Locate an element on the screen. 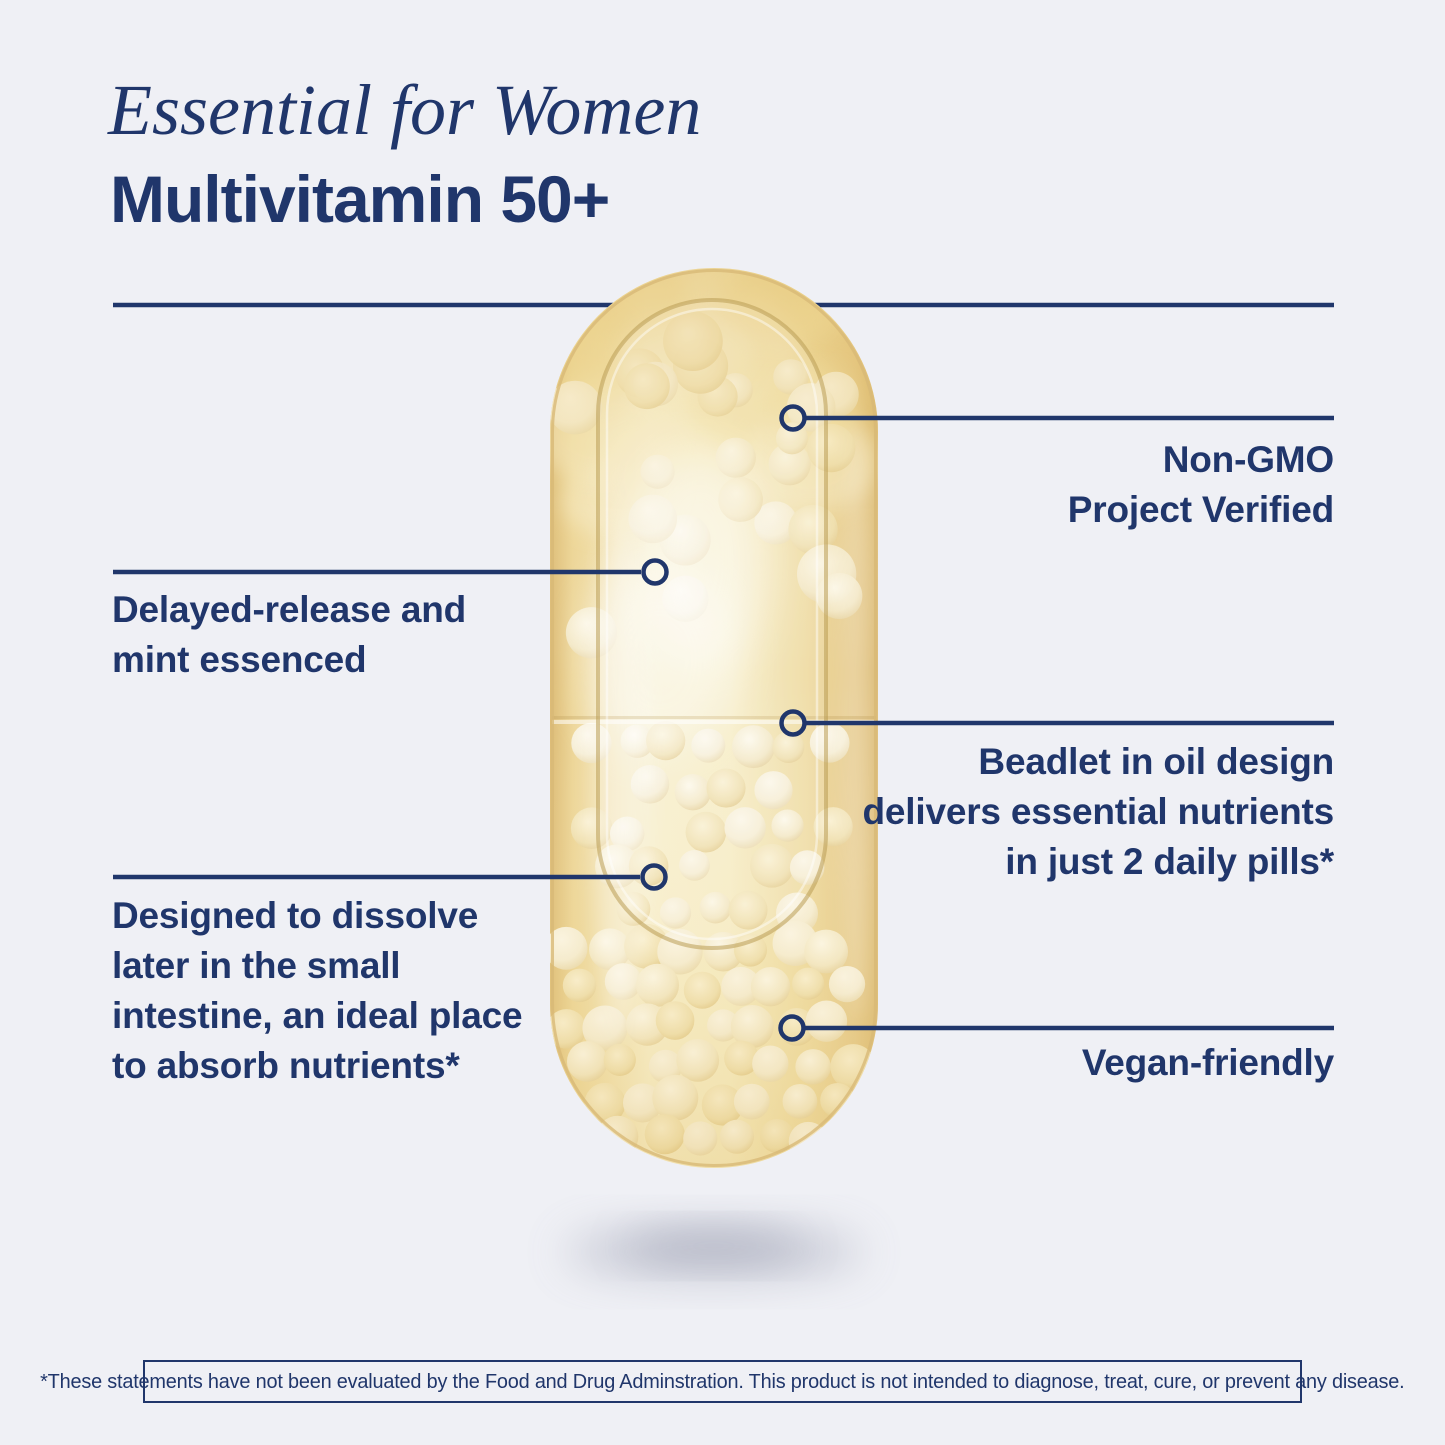 The width and height of the screenshot is (1445, 1445). callout-label-vegan: Vegan-friendly is located at coordinates (1207, 1062).